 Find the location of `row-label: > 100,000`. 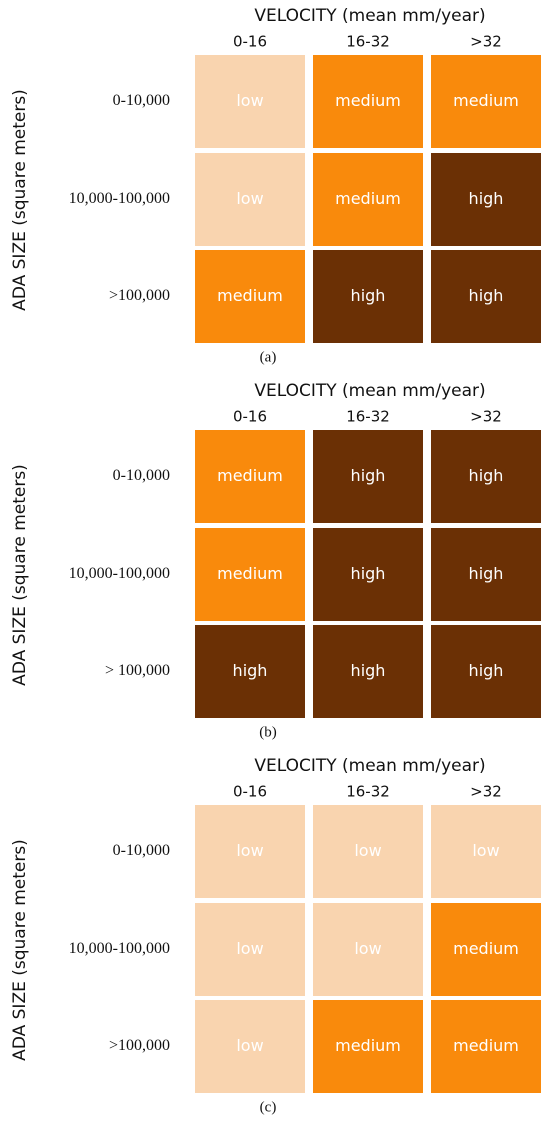

row-label: > 100,000 is located at coordinates (137, 670).